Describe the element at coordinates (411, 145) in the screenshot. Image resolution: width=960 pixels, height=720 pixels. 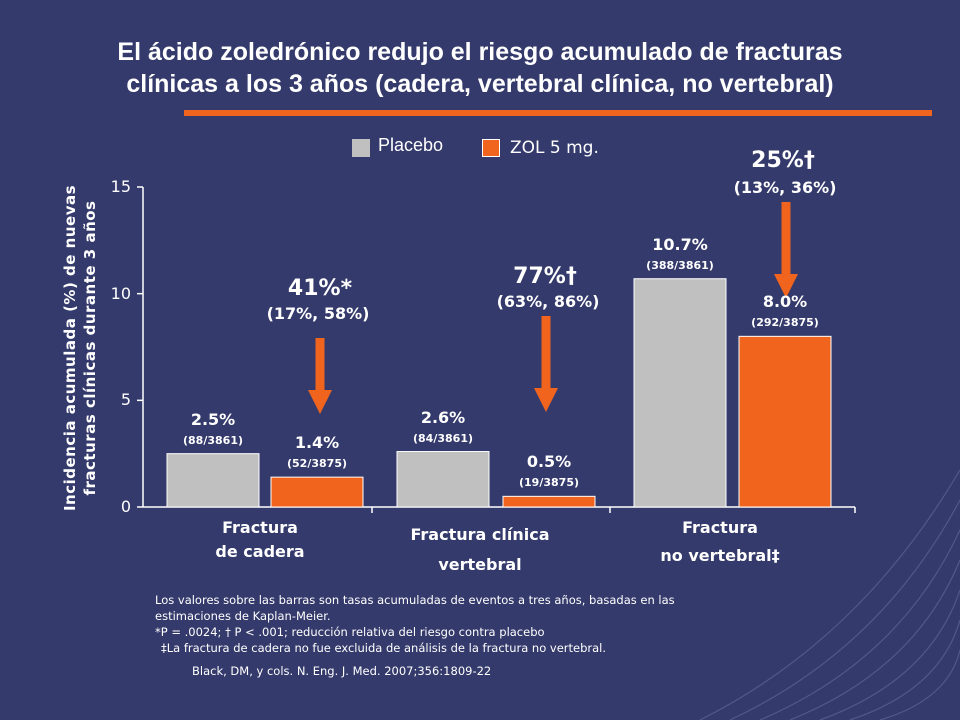
I see `legend-label-placebo: Placebo` at that location.